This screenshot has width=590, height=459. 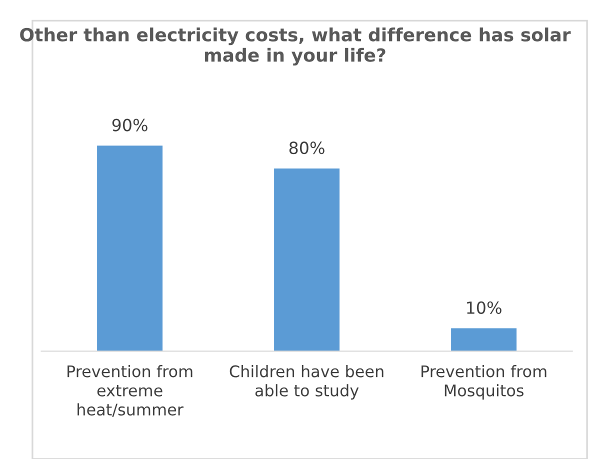 I want to click on x-tick-label: Children have been able to study, so click(x=307, y=382).